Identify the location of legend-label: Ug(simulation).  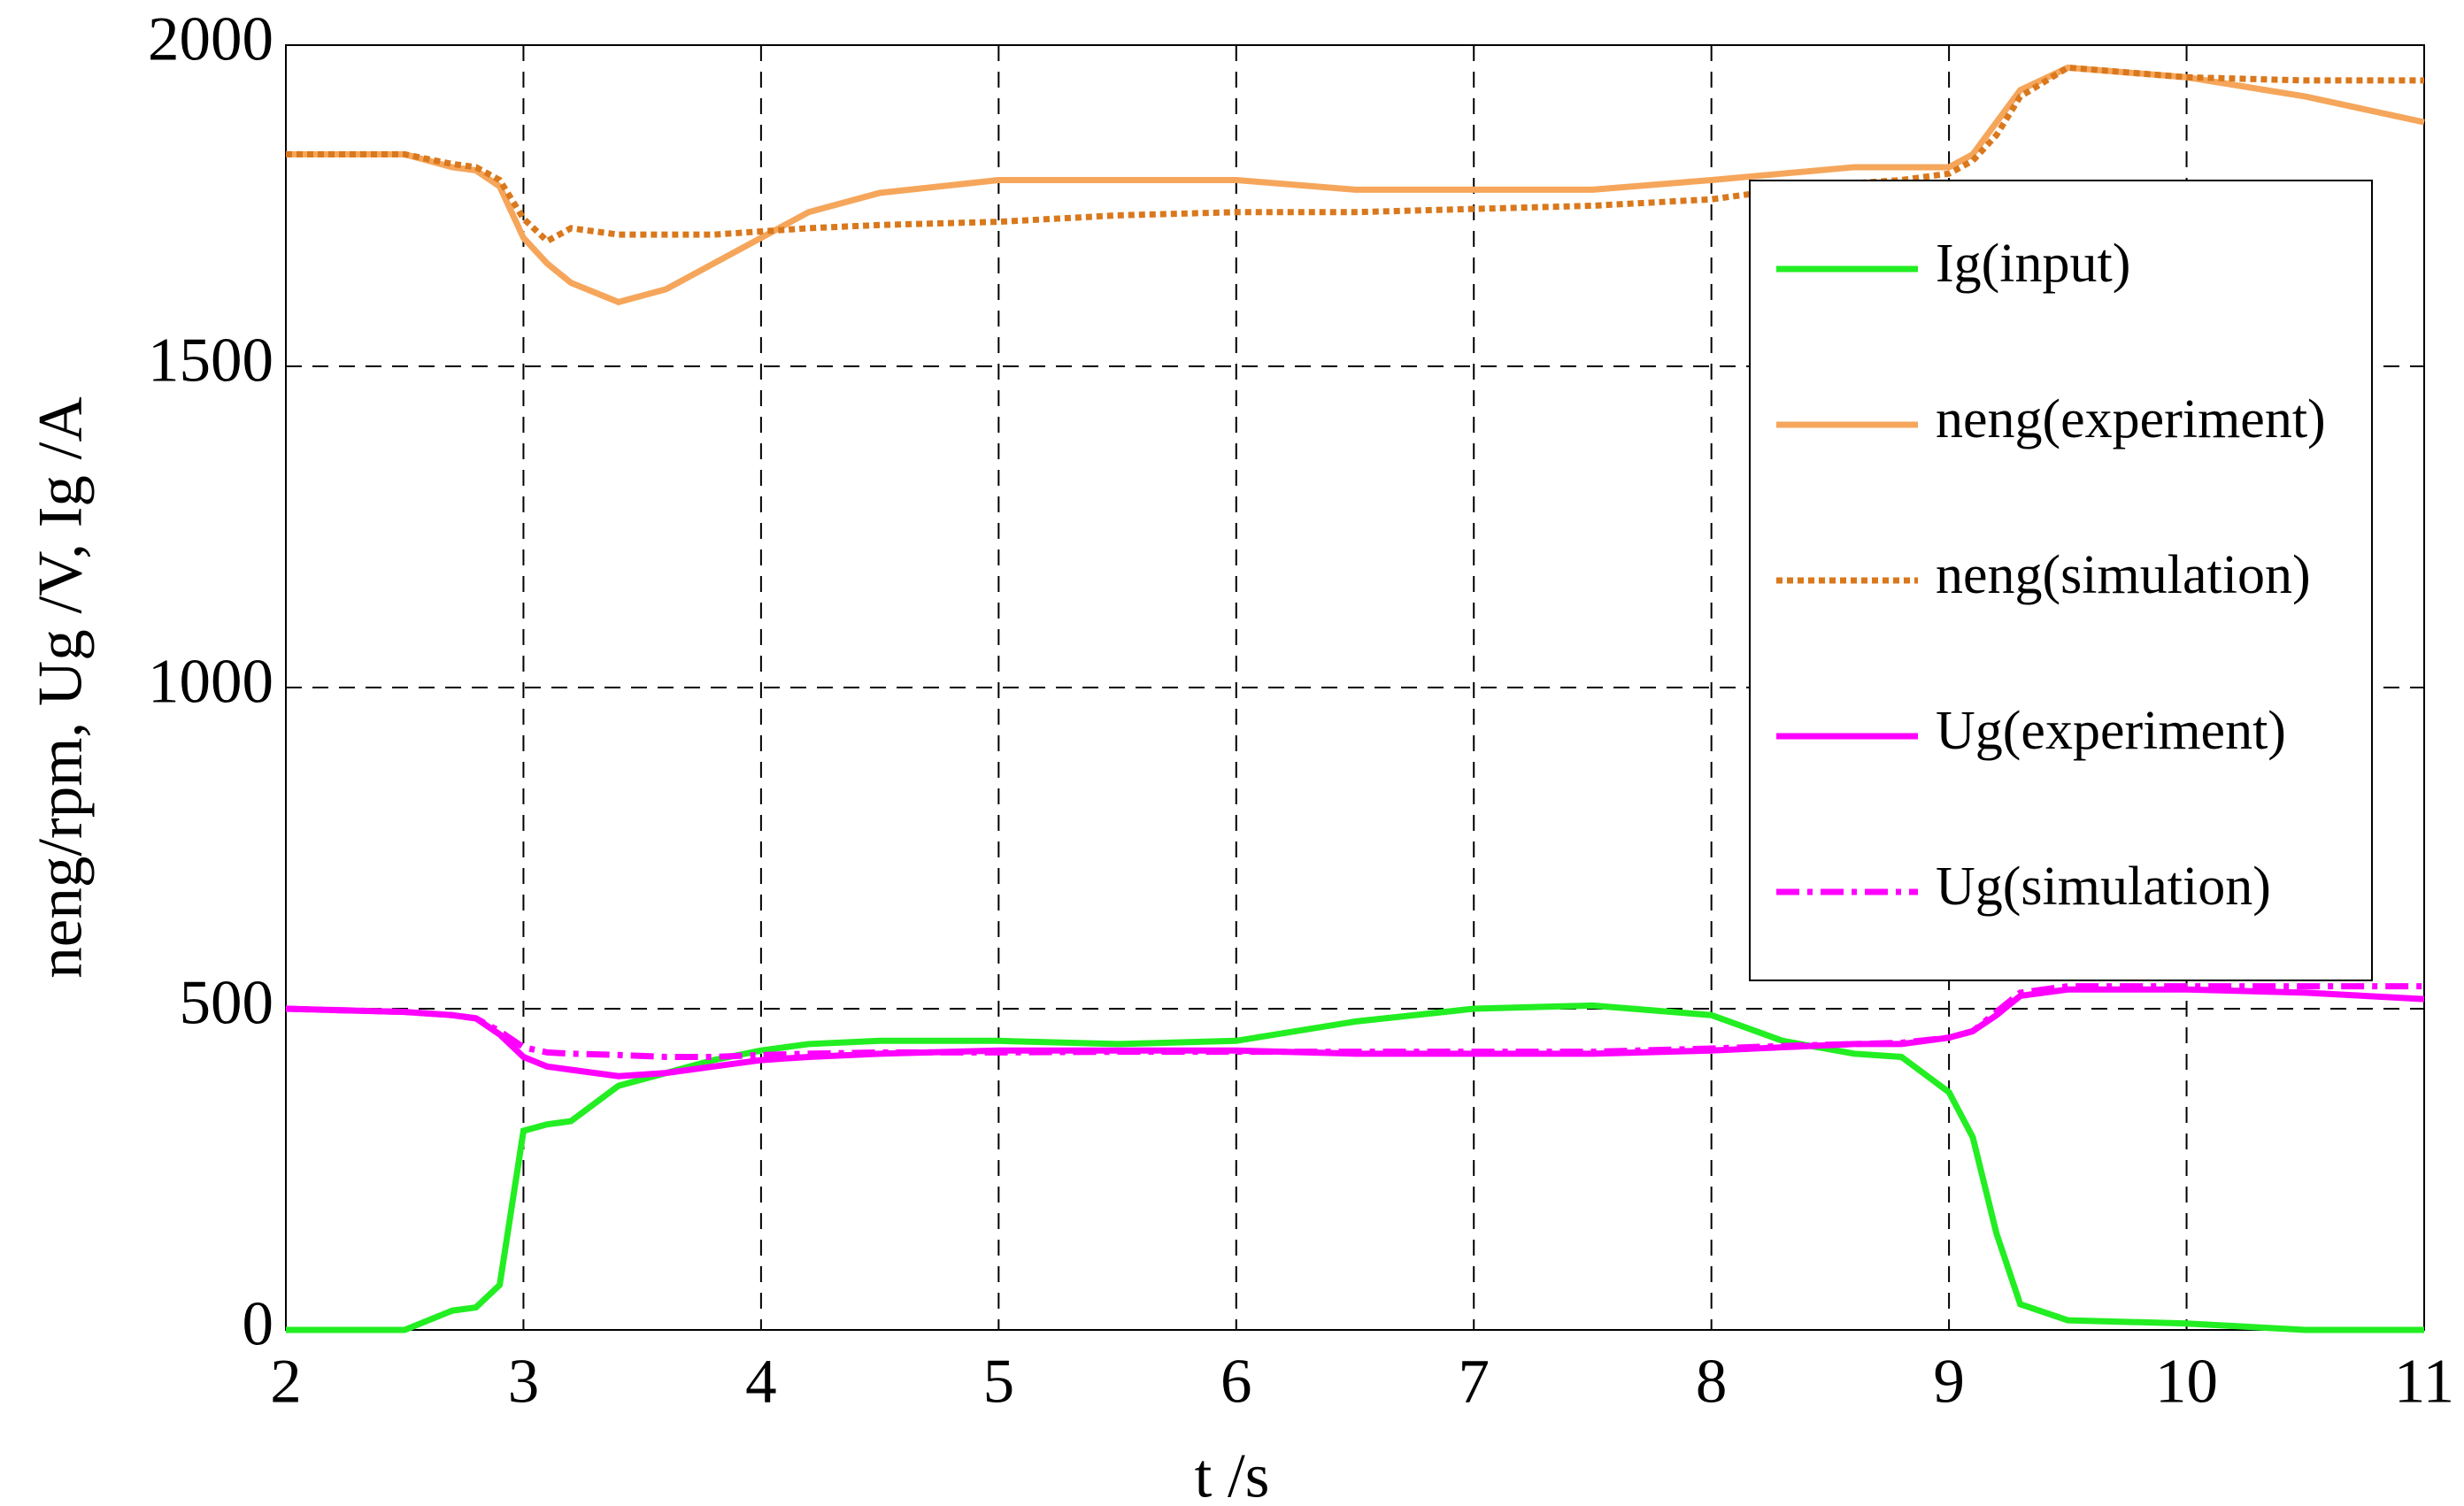
(2104, 887).